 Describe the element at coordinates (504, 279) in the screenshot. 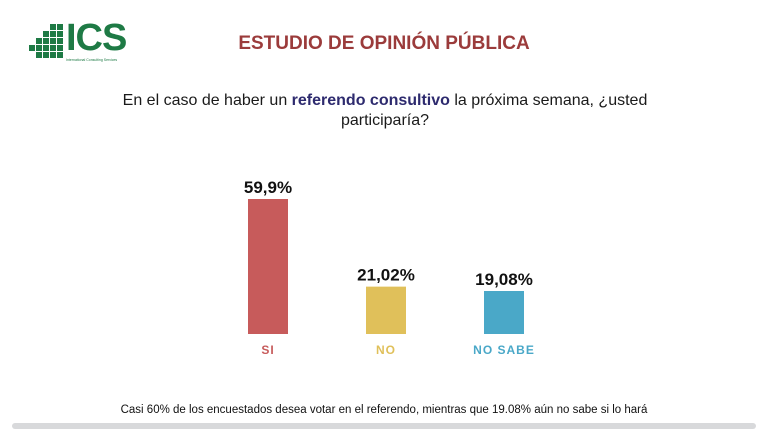

I see `data-label: 19,08%` at that location.